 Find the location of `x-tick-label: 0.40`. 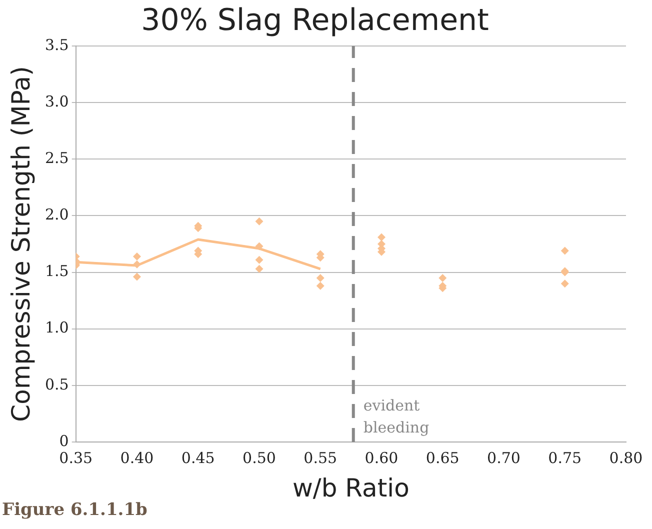

x-tick-label: 0.40 is located at coordinates (137, 457).